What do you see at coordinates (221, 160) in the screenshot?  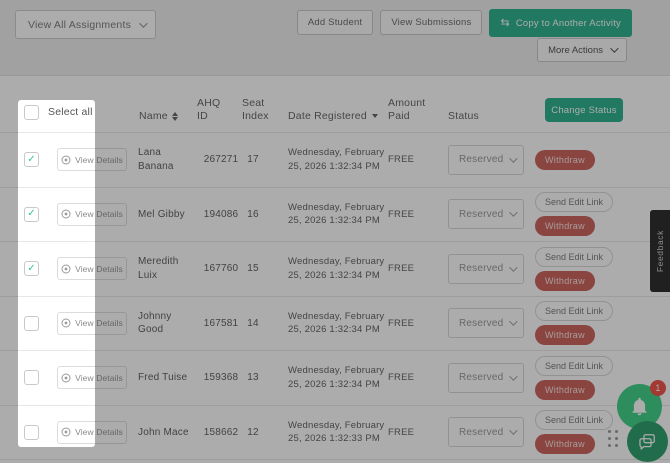 I see `ahq-id-value: 267271` at bounding box center [221, 160].